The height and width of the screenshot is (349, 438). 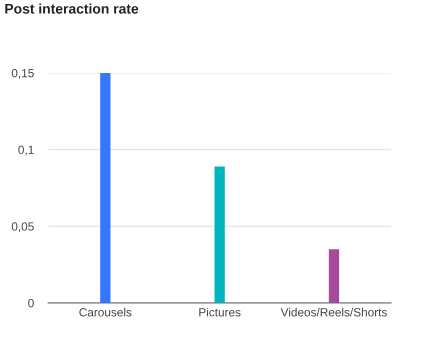 What do you see at coordinates (23, 73) in the screenshot?
I see `y-tick-label: 0,15` at bounding box center [23, 73].